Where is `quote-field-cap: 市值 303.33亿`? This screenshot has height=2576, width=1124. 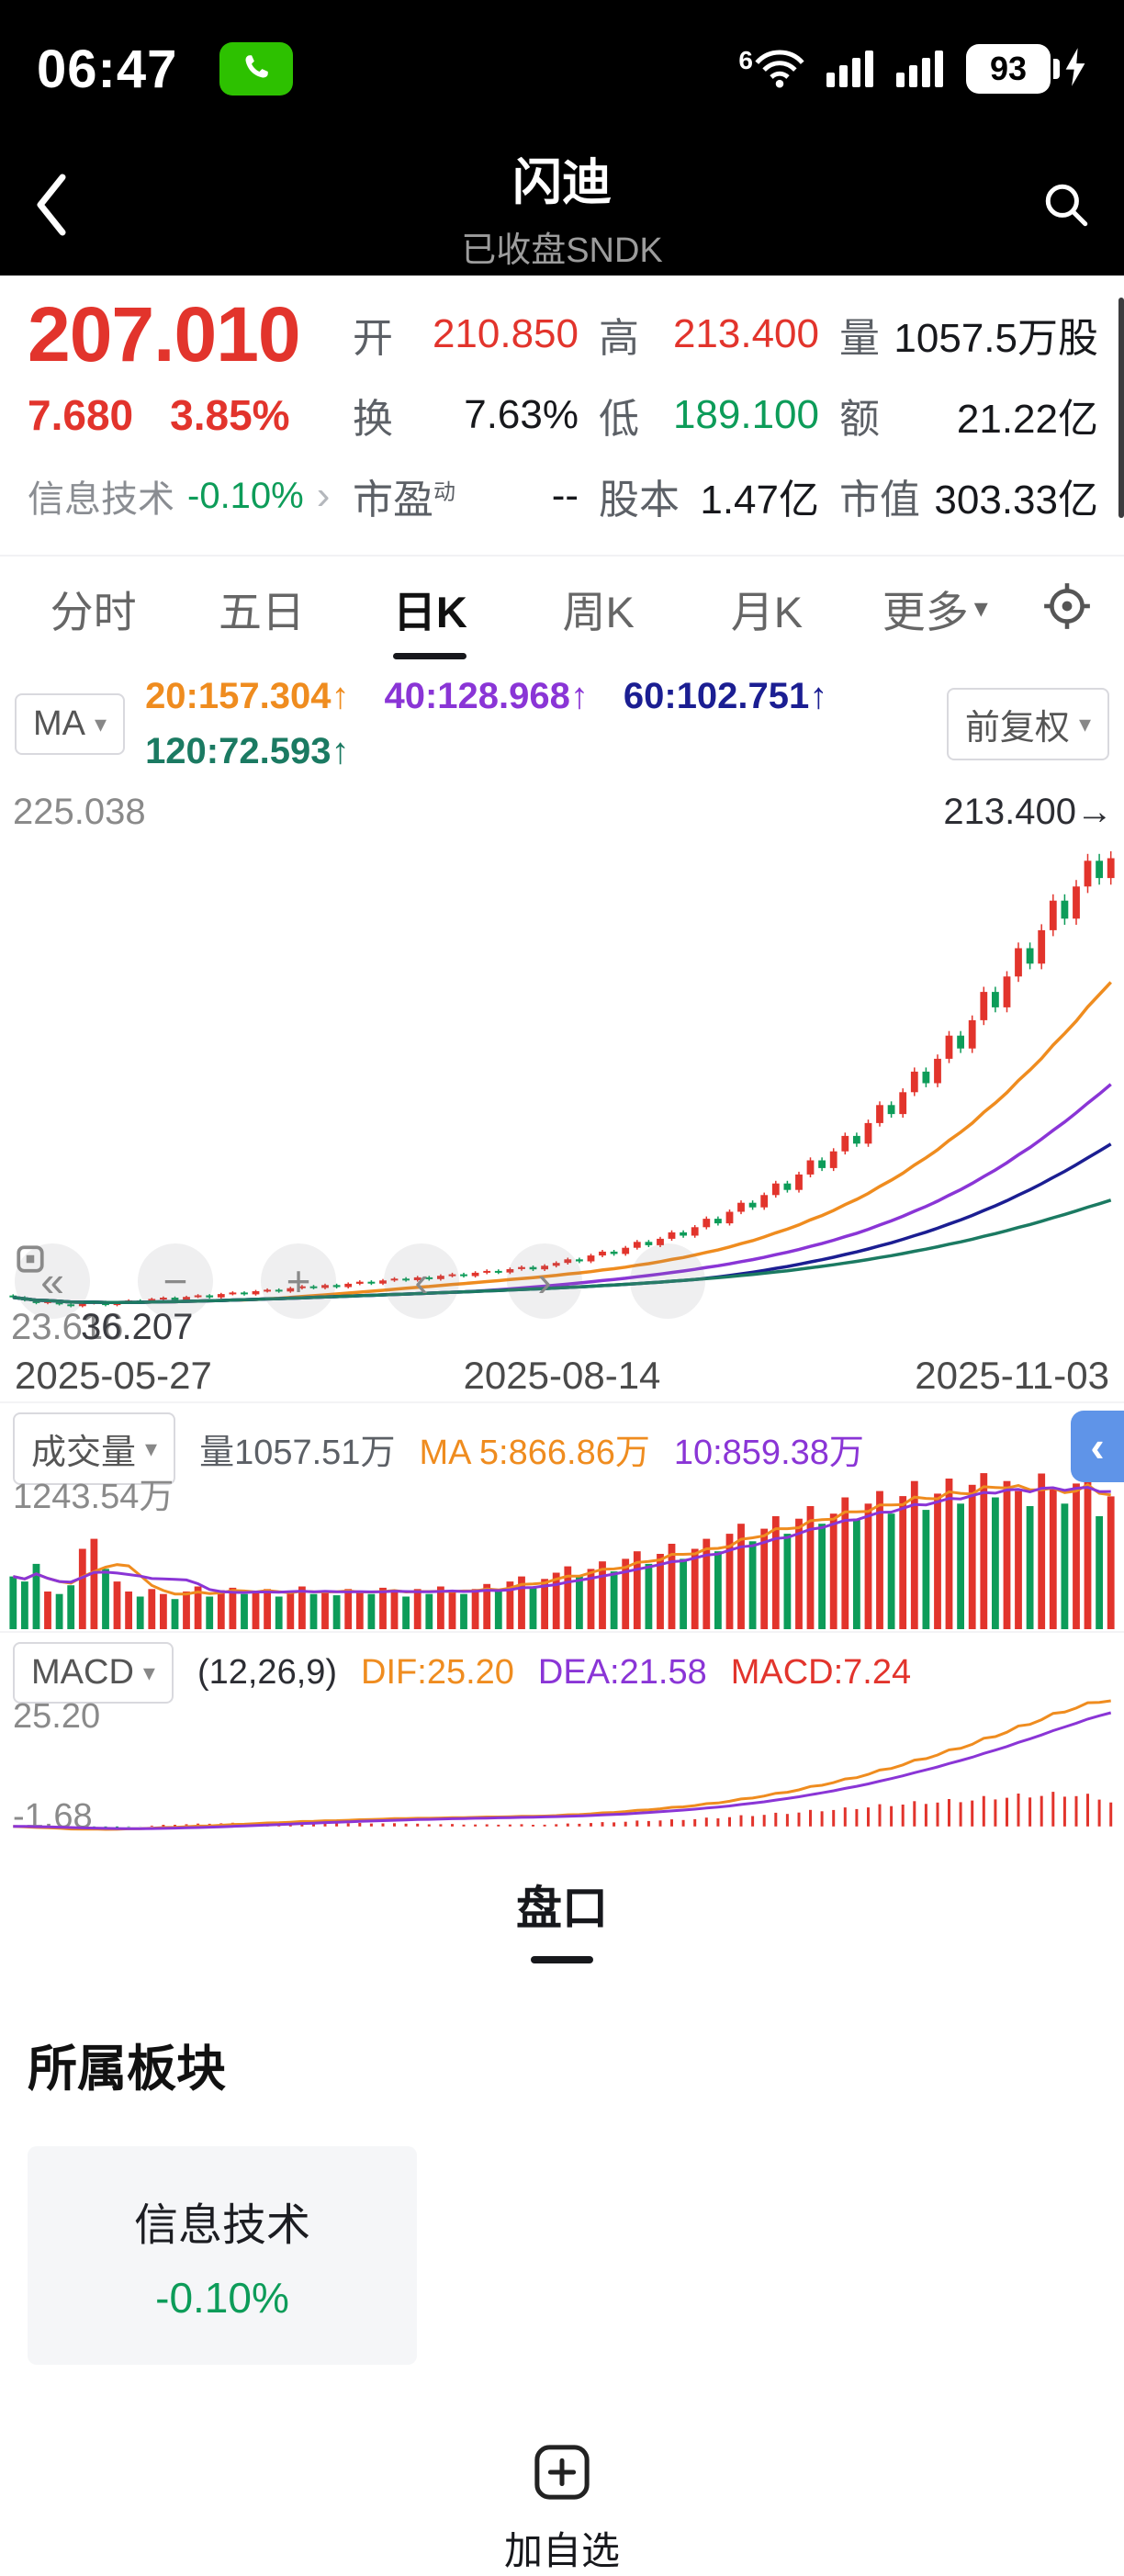
quote-field-cap: 市值 303.33亿 is located at coordinates (968, 500).